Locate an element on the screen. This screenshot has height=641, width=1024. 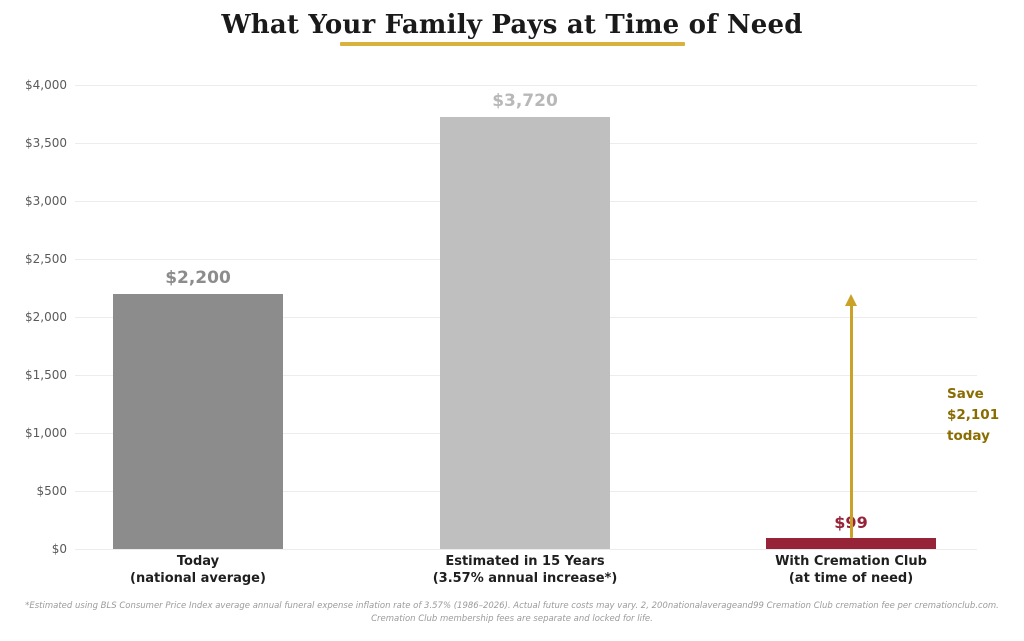
savings-annotation-line: $2,101 is located at coordinates (973, 414).